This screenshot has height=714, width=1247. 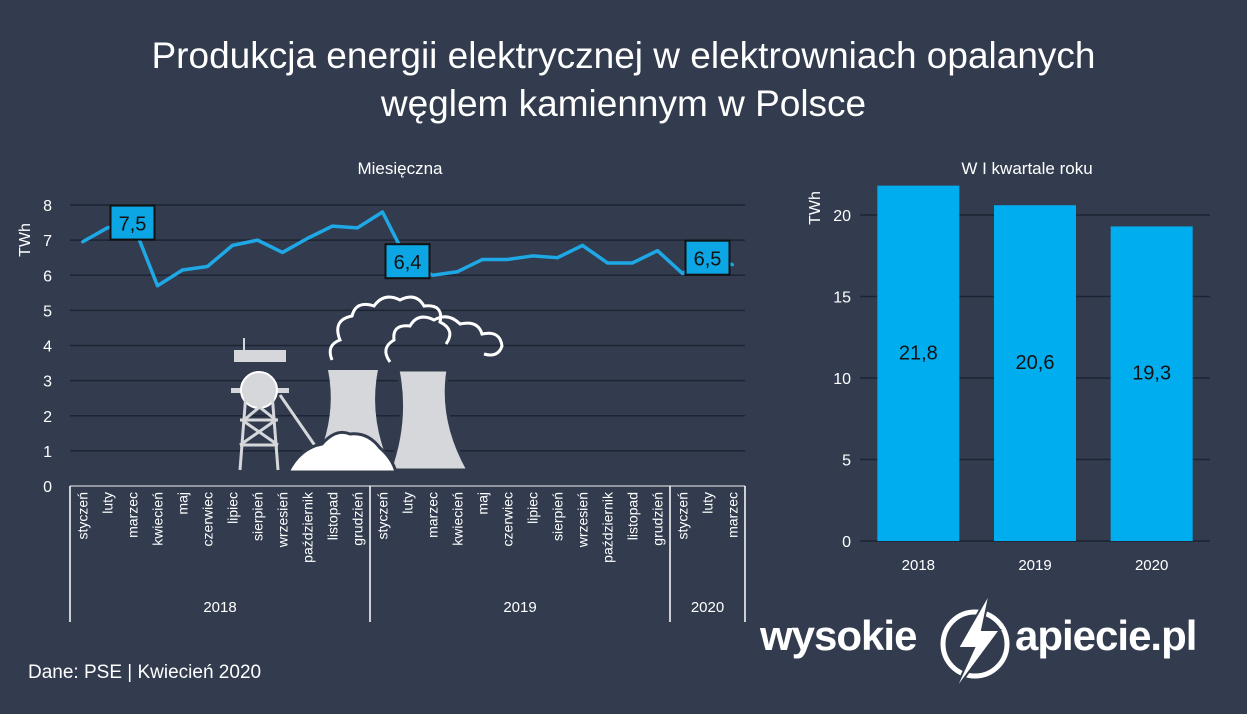 What do you see at coordinates (623, 103) in the screenshot?
I see `title-line-2: węglem kamiennym w Polsce` at bounding box center [623, 103].